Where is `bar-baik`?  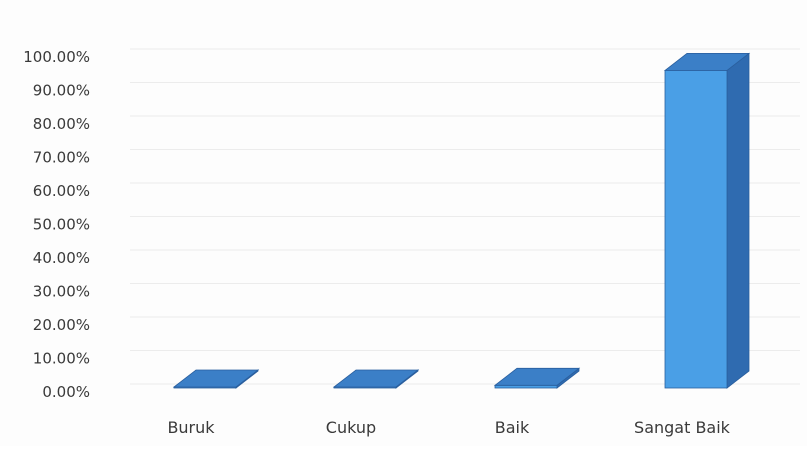 bar-baik is located at coordinates (537, 378).